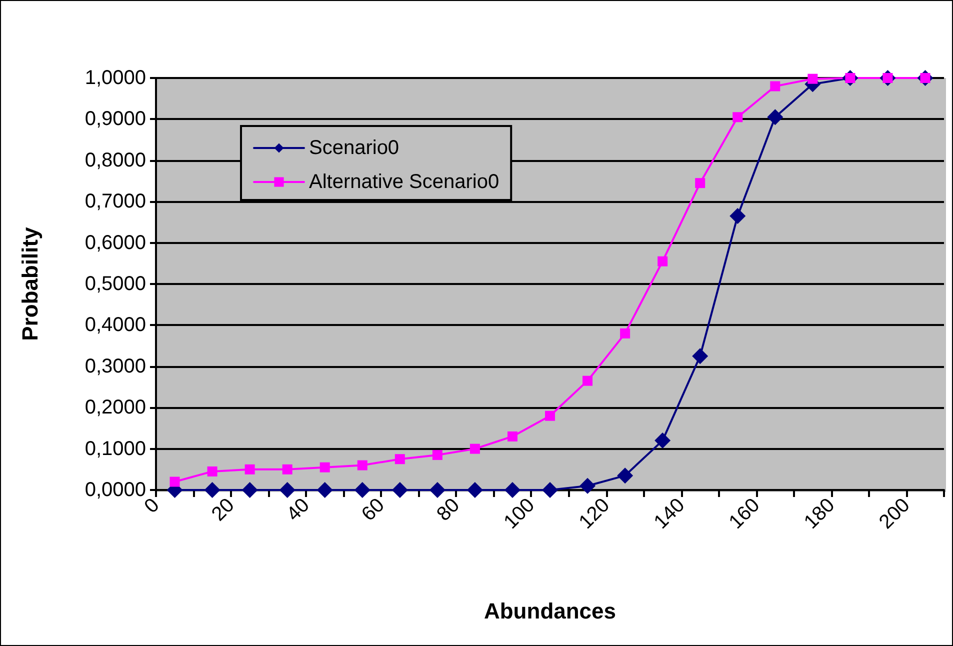 The width and height of the screenshot is (953, 646). What do you see at coordinates (115, 201) in the screenshot?
I see `y-tick-label: 0,7000` at bounding box center [115, 201].